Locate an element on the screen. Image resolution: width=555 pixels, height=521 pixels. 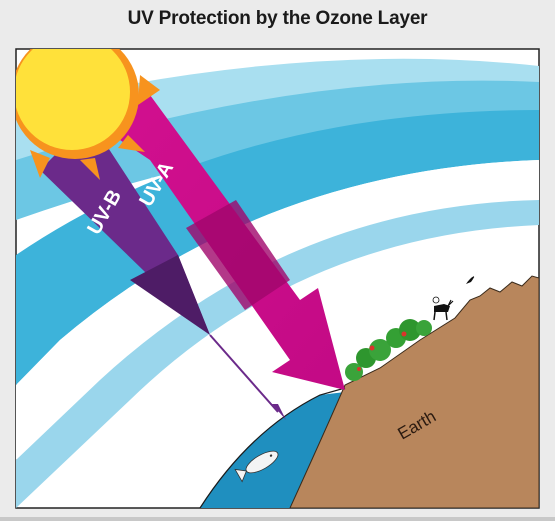
tree-icon is located at coordinates (388, 350).